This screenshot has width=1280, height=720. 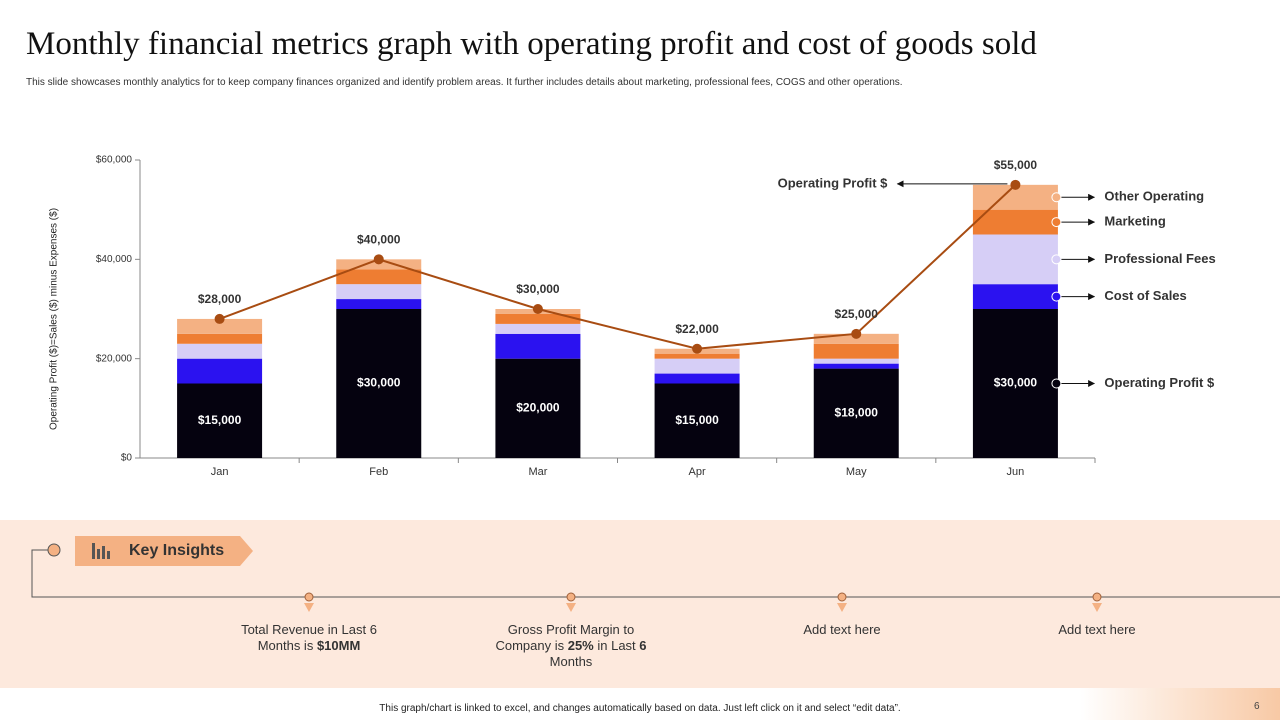 I want to click on y-tick-label: $20,000, so click(x=114, y=358).